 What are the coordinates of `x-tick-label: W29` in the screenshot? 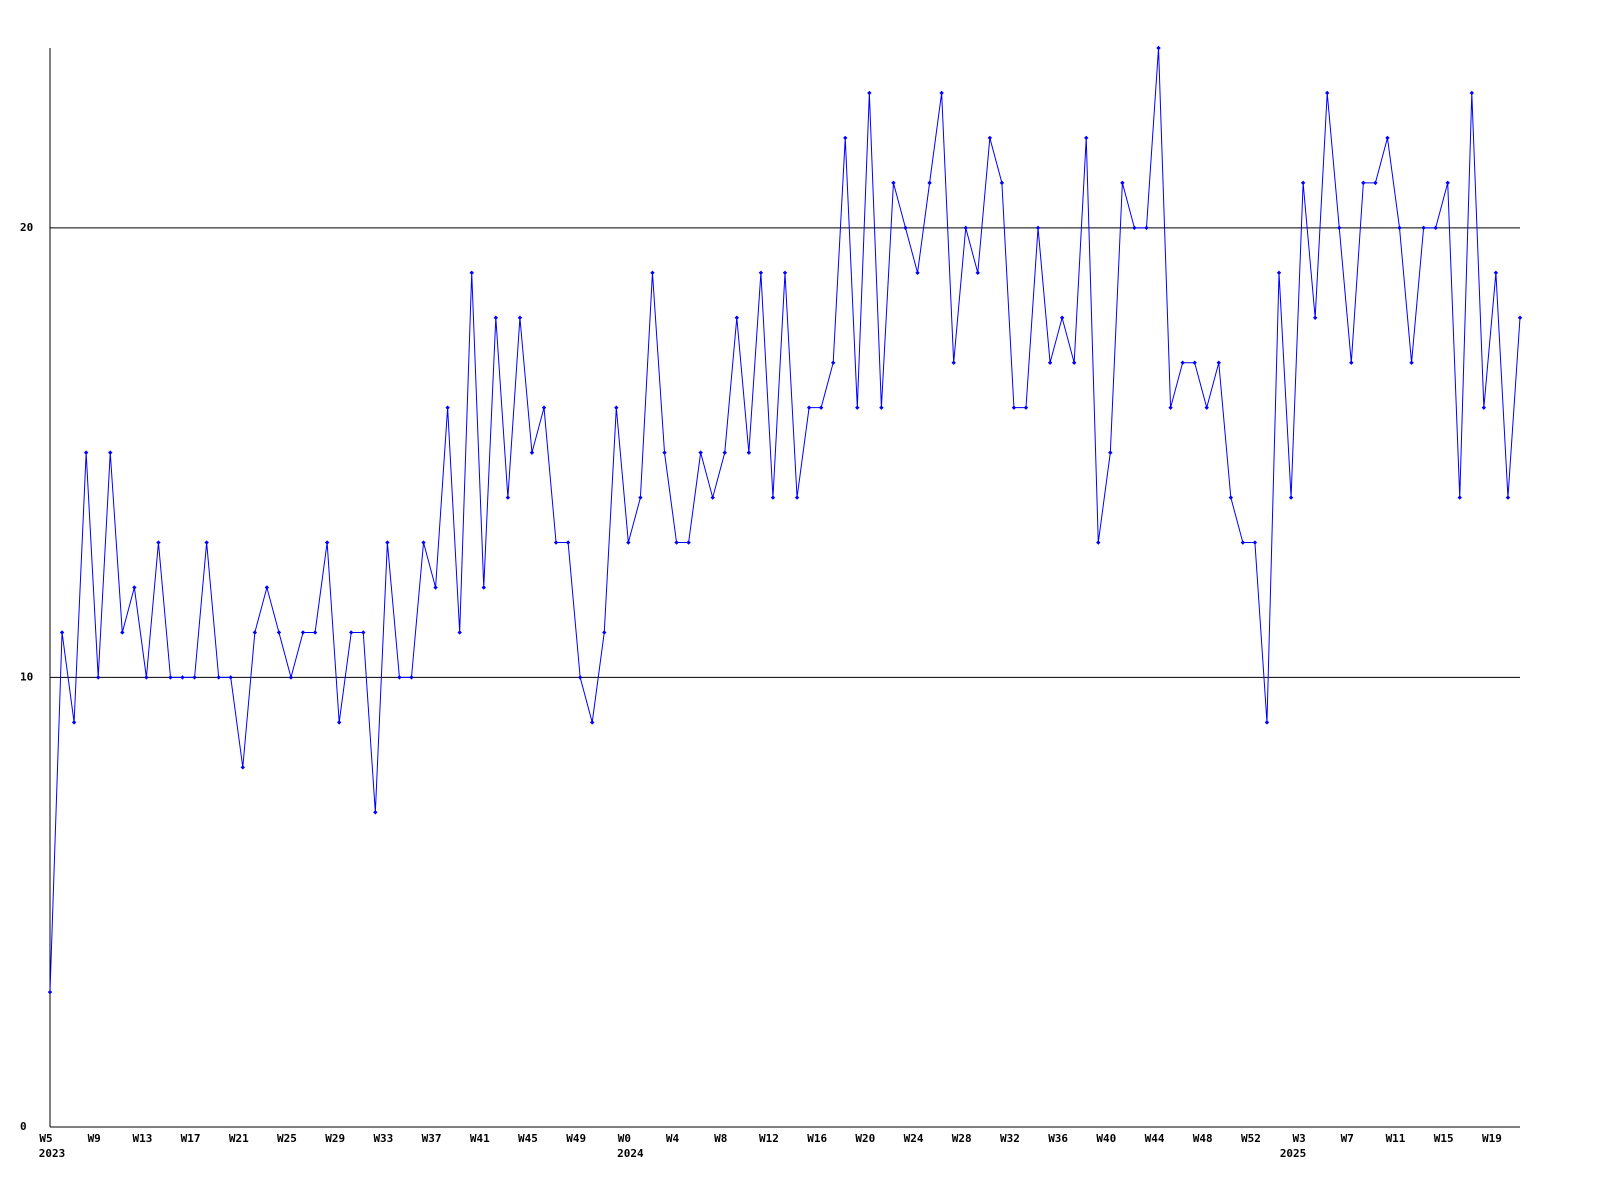 It's located at (335, 1138).